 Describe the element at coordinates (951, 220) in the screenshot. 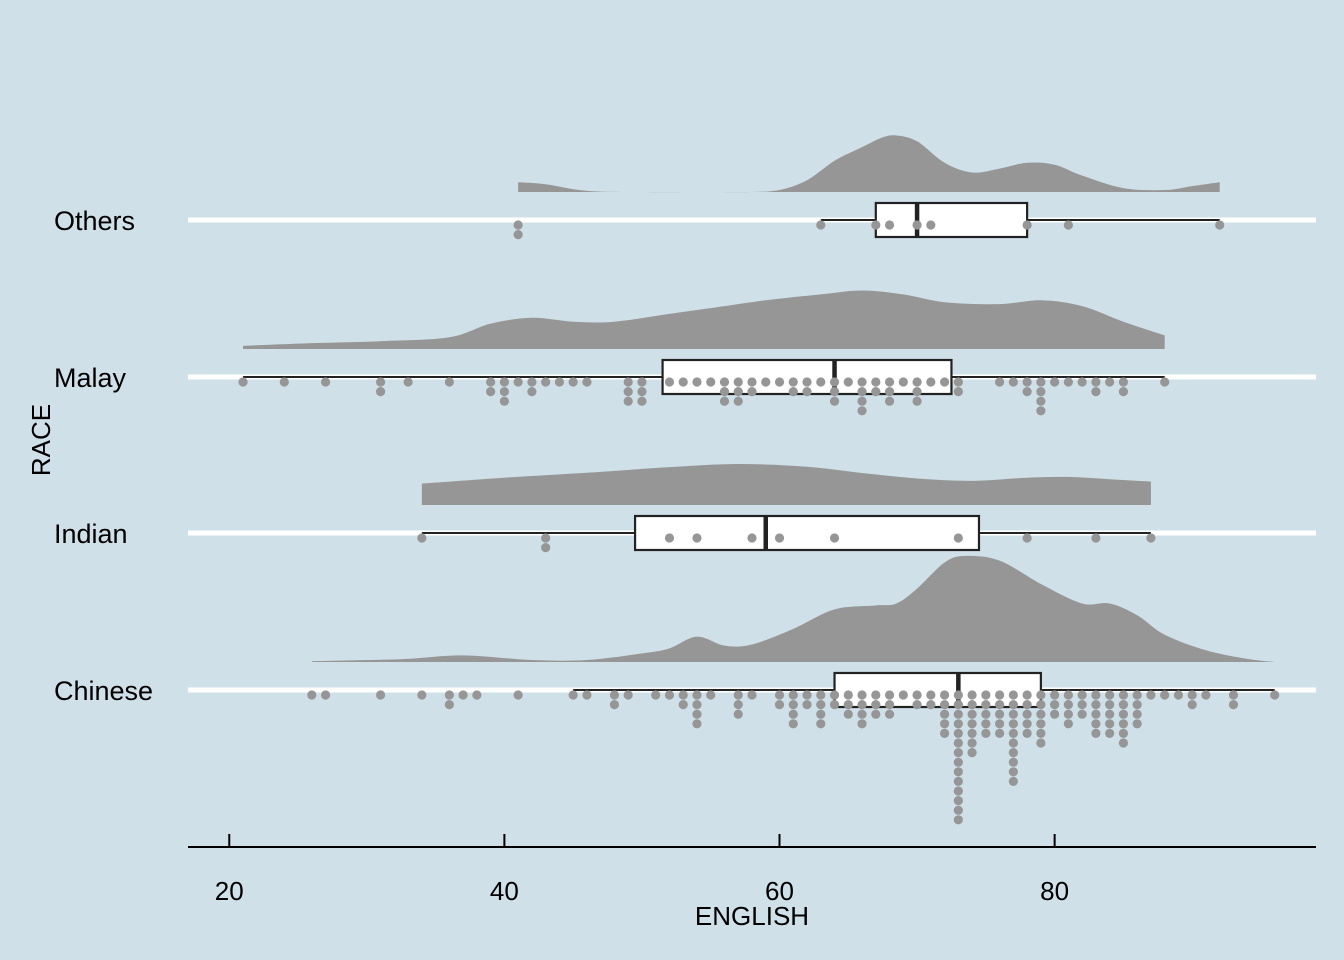

I see `box-others` at that location.